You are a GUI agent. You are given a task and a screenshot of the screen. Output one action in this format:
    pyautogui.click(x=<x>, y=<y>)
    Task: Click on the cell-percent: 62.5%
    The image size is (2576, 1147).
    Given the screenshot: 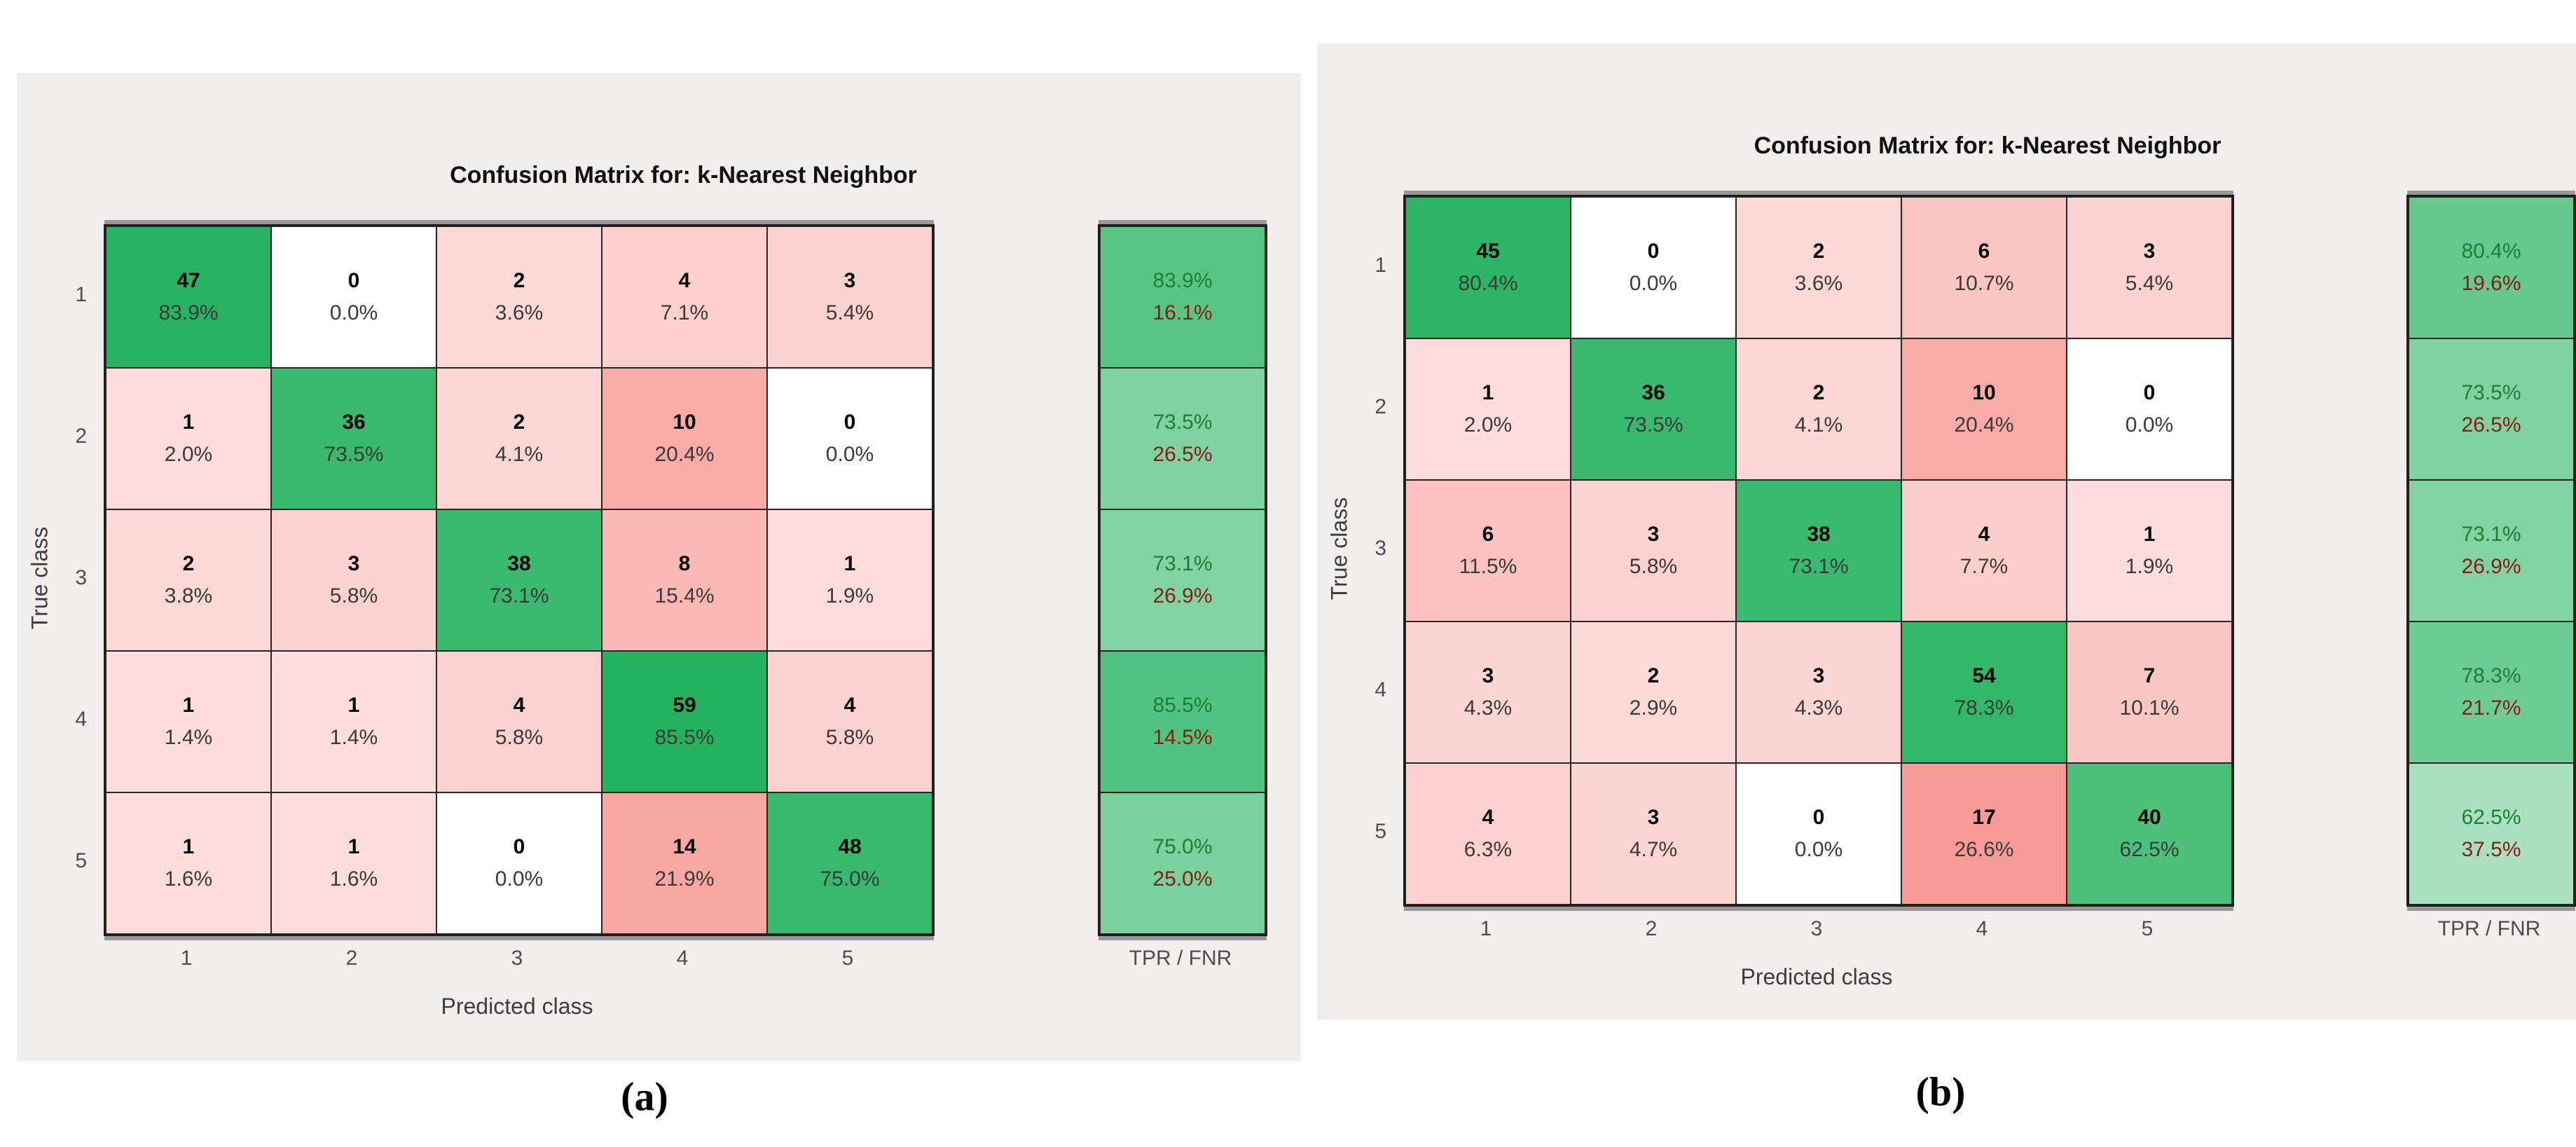 What is the action you would take?
    pyautogui.click(x=2149, y=849)
    